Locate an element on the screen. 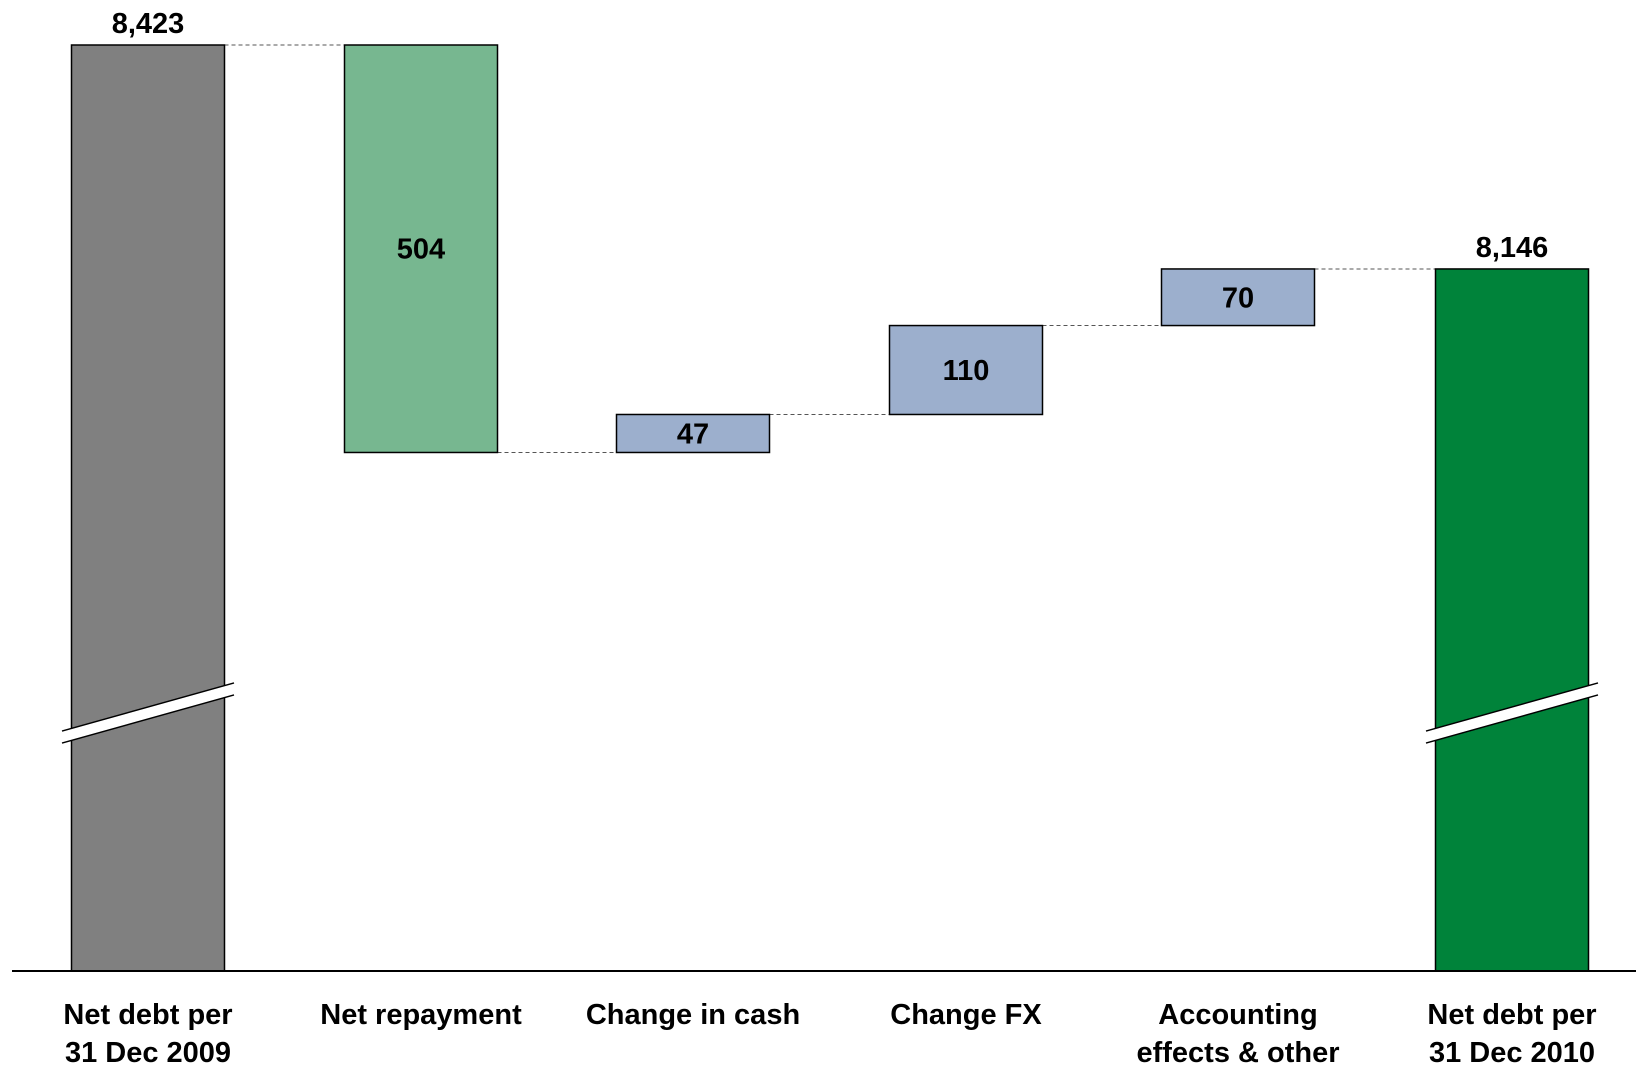 This screenshot has height=1068, width=1636. value-label-3: 110 is located at coordinates (966, 371).